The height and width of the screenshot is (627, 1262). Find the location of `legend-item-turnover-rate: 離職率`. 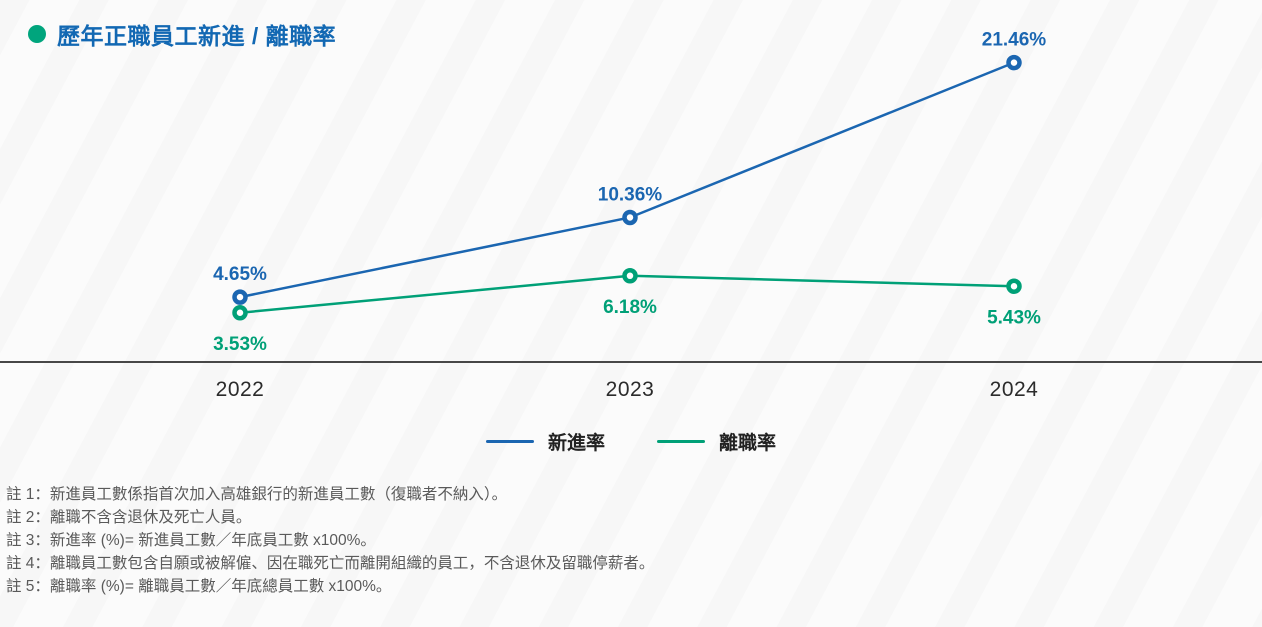

legend-item-turnover-rate: 離職率 is located at coordinates (716, 441).